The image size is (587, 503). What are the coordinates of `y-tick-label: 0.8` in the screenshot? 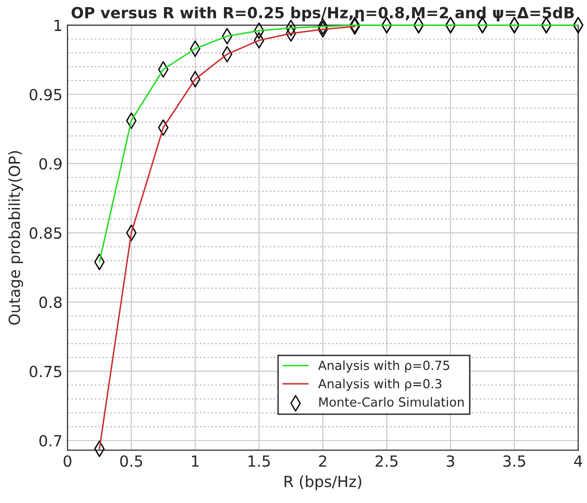 It's located at (50, 302).